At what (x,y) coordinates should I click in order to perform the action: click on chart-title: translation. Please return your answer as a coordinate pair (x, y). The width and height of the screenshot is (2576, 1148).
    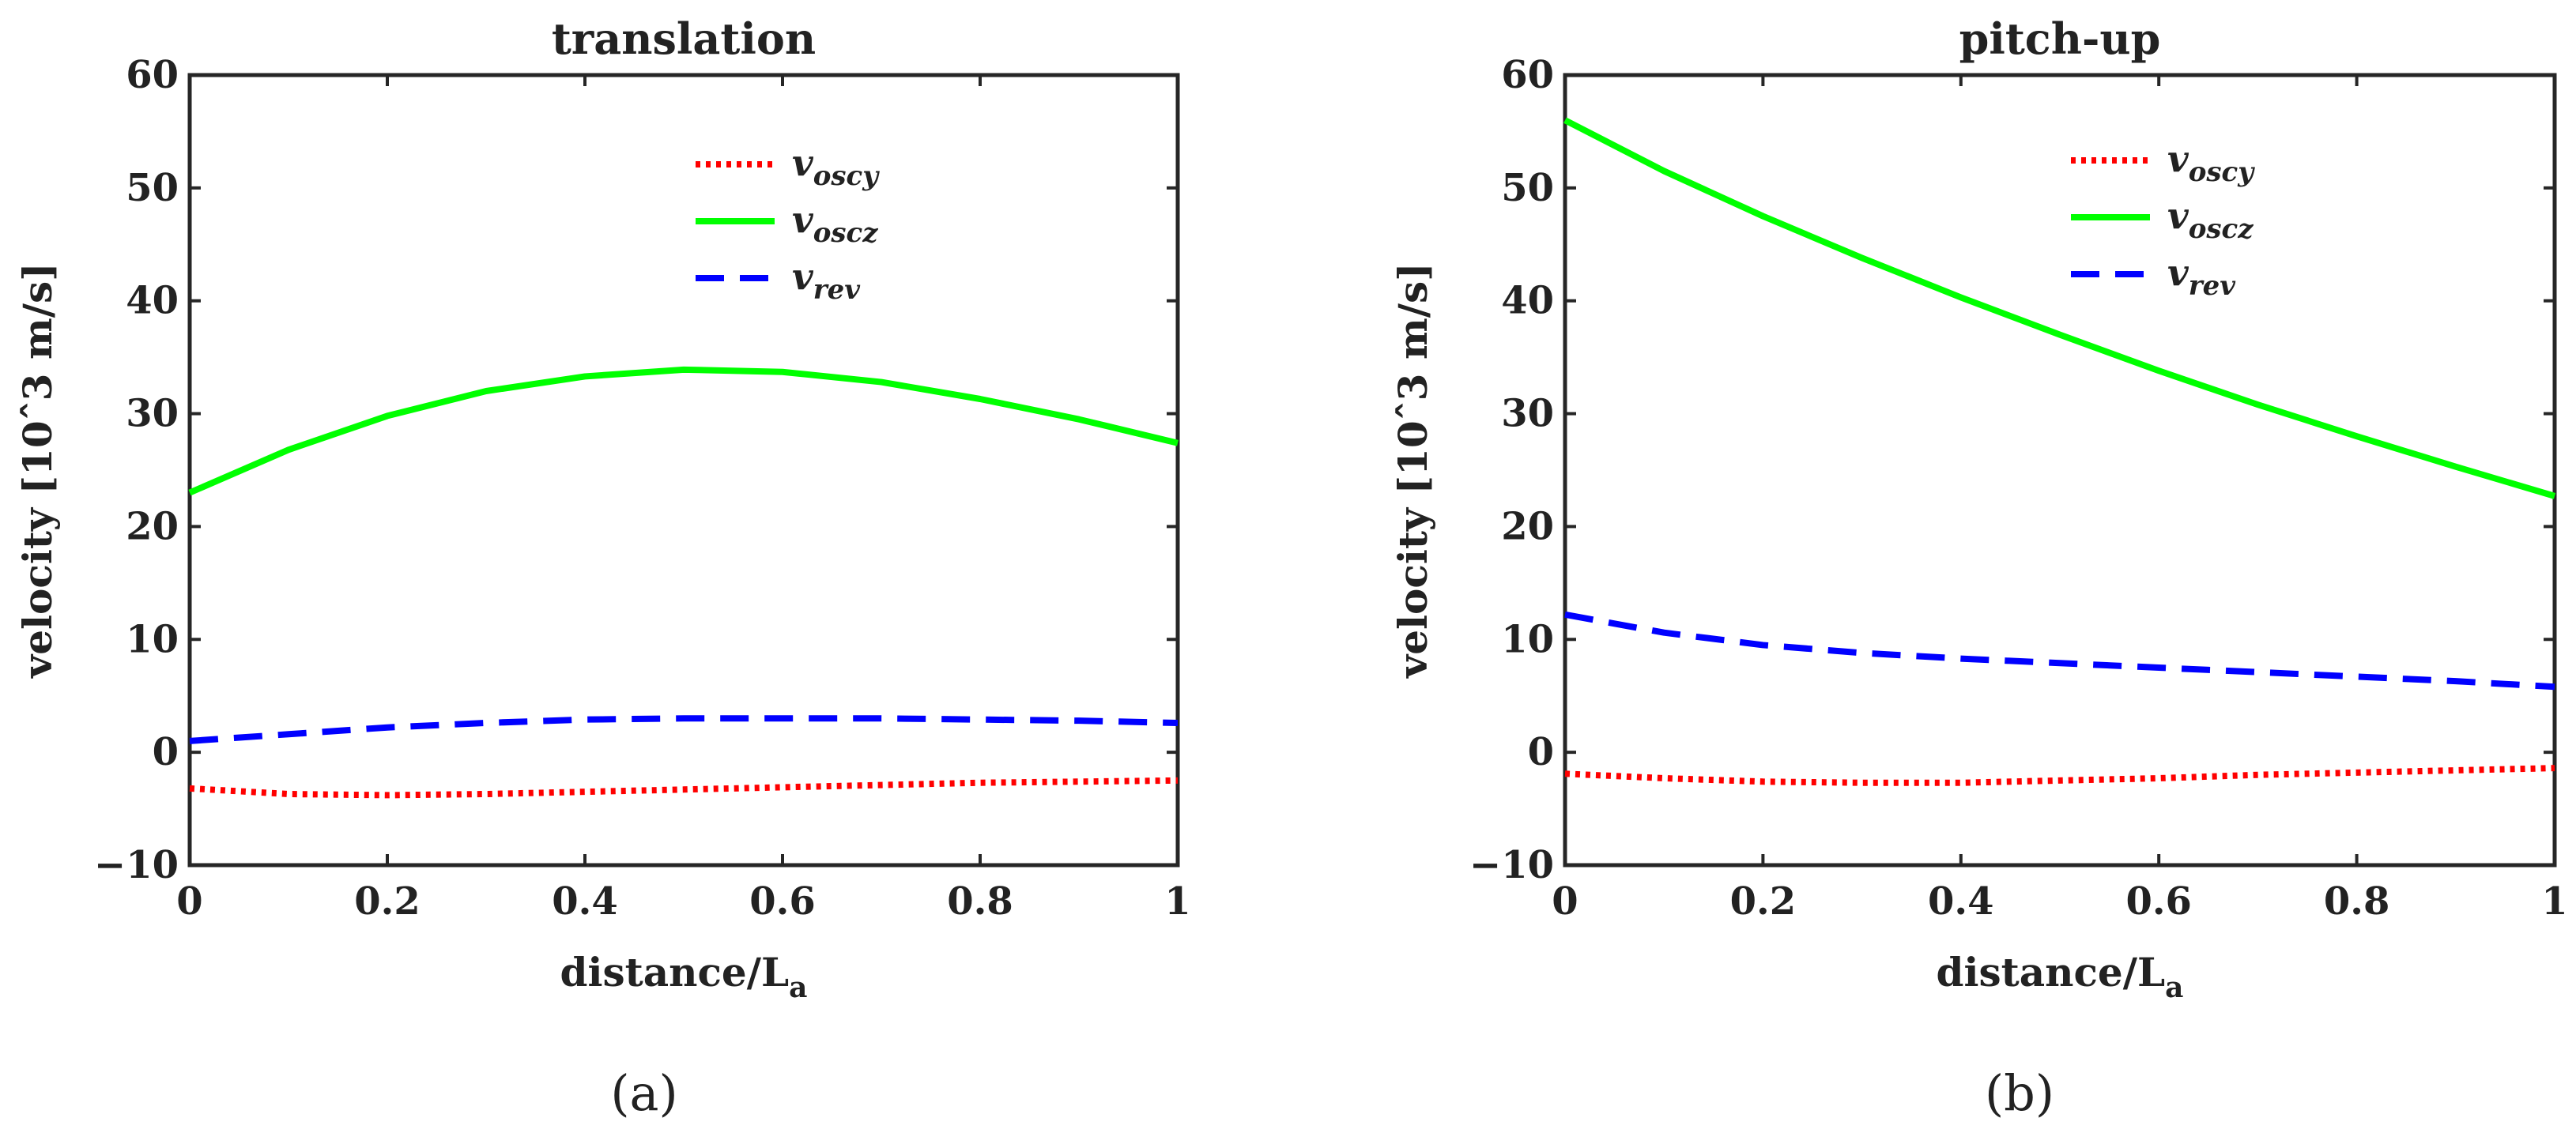
    Looking at the image, I should click on (684, 38).